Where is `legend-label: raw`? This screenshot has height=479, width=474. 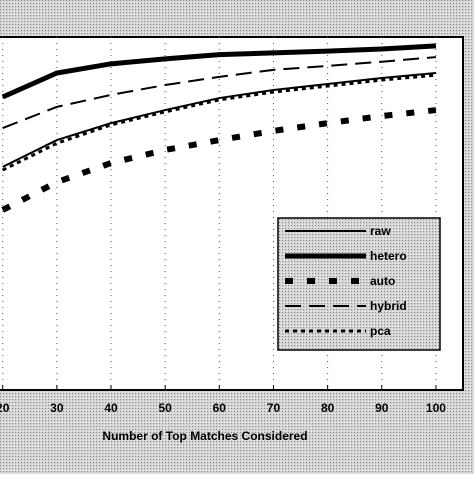 legend-label: raw is located at coordinates (380, 231).